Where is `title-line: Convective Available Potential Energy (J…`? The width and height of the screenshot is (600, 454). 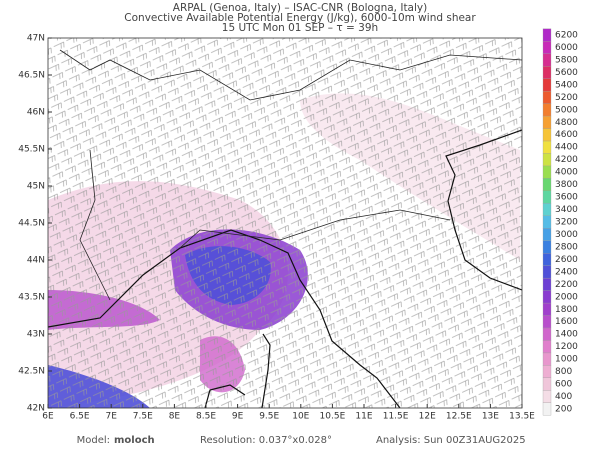 title-line: Convective Available Potential Energy (J… is located at coordinates (300, 18).